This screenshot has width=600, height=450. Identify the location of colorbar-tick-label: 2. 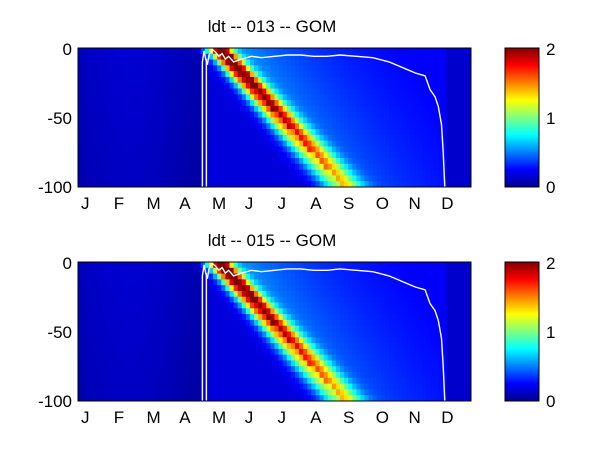
(550, 49).